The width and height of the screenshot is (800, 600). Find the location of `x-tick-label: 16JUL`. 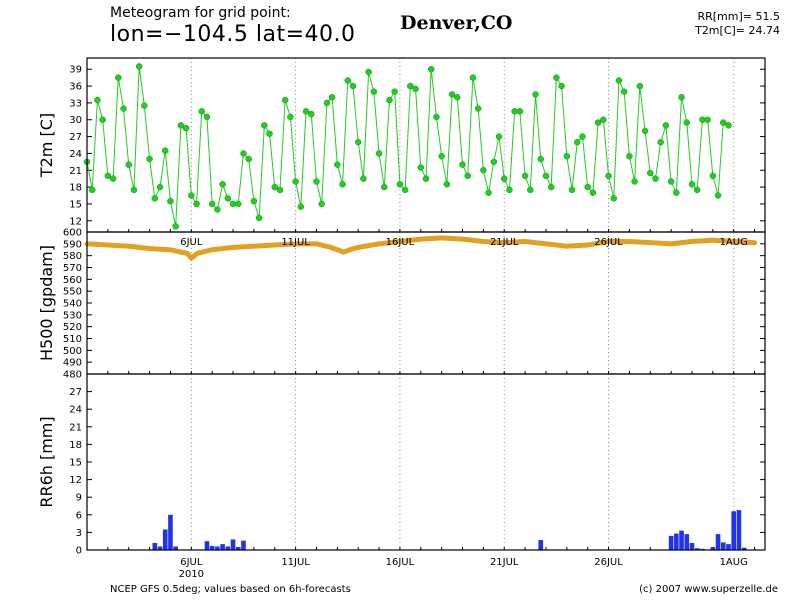

x-tick-label: 16JUL is located at coordinates (400, 562).